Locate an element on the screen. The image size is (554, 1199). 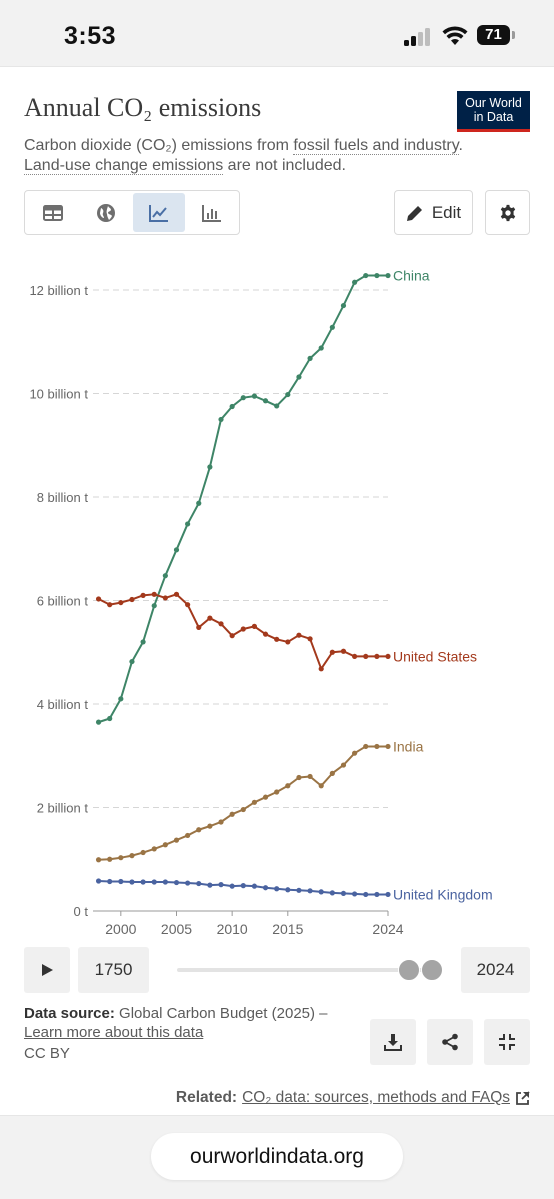
wifi-icon is located at coordinates (455, 35).